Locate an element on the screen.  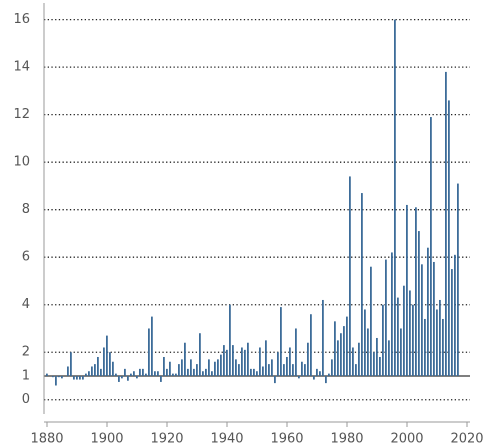
y-tick-label: 16 is located at coordinates (21, 19).